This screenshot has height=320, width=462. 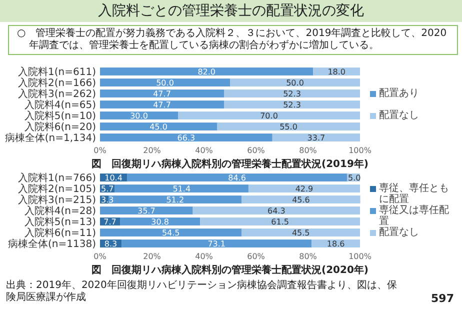 I want to click on data-label: 35.7, so click(x=147, y=211).